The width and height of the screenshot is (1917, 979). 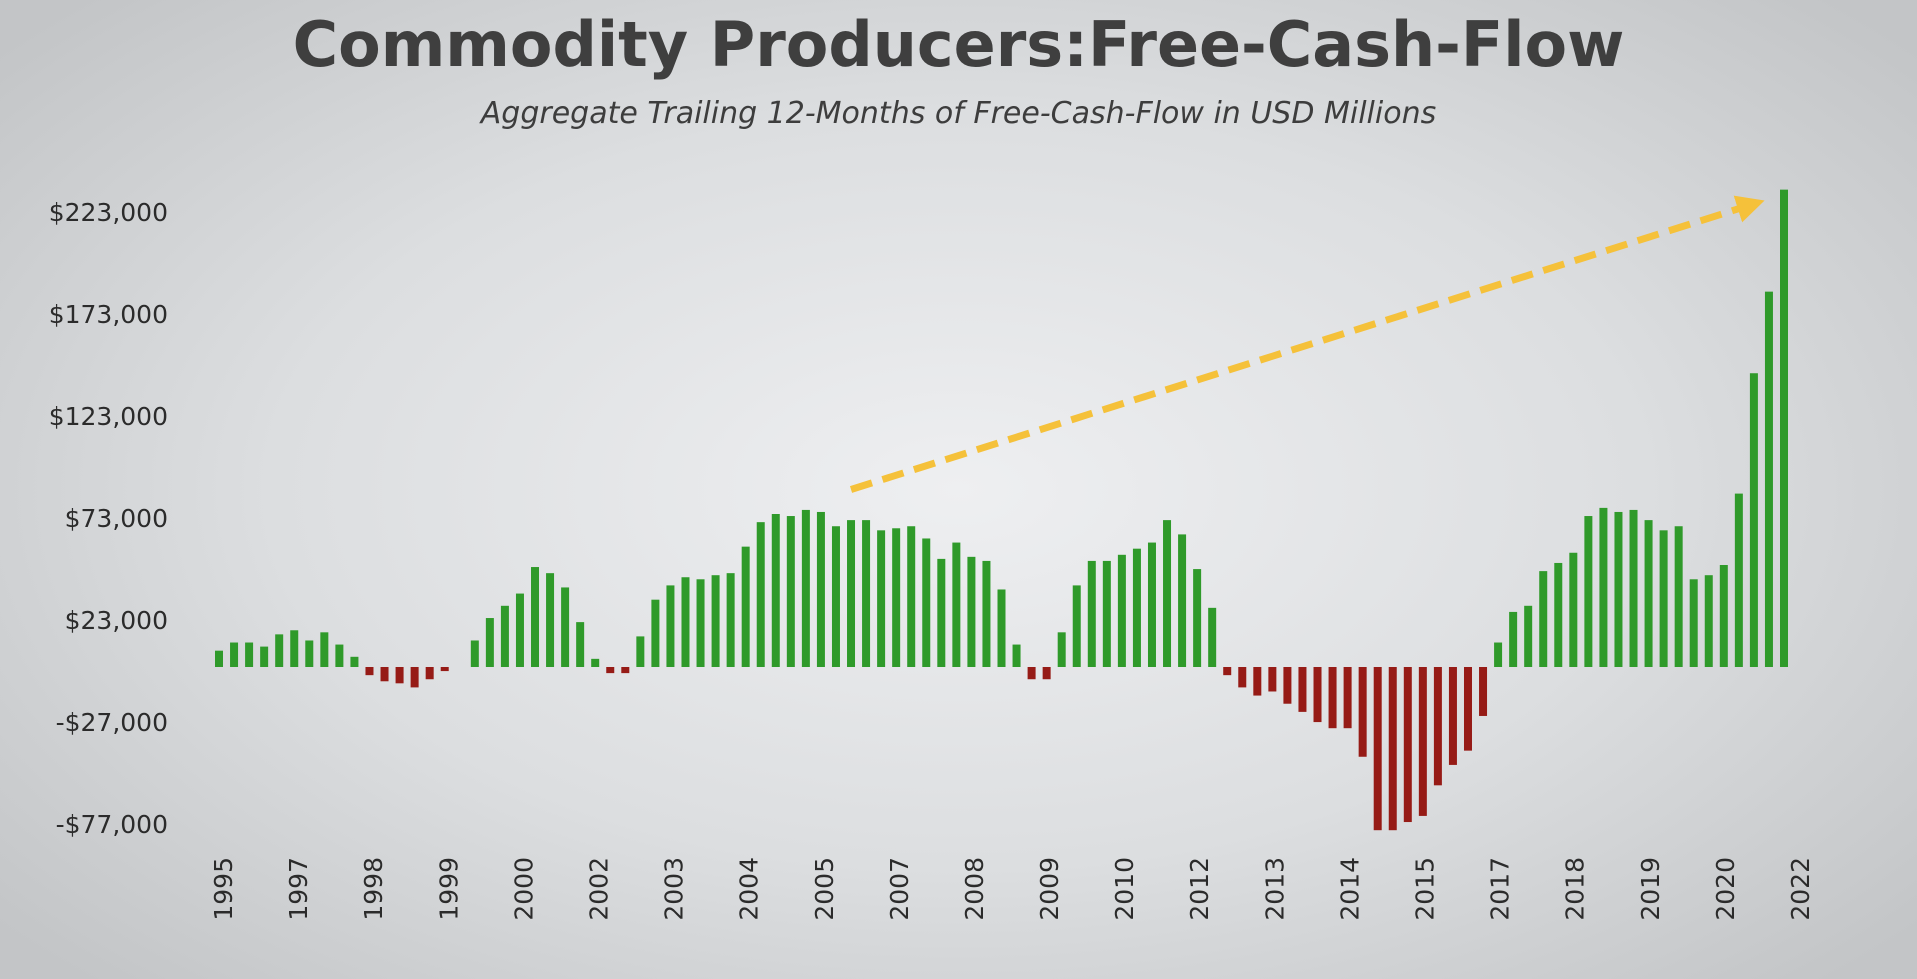 What do you see at coordinates (298, 889) in the screenshot?
I see `x-tick-label: 1997` at bounding box center [298, 889].